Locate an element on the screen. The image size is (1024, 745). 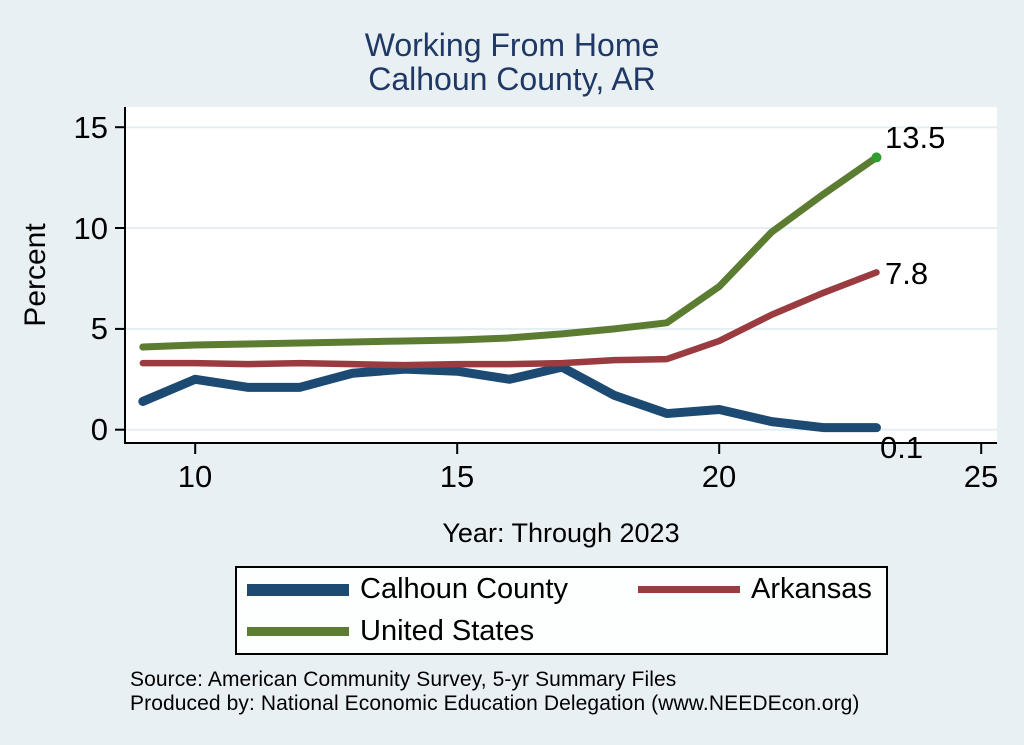
x-tick-label-25: 25 is located at coordinates (981, 476).